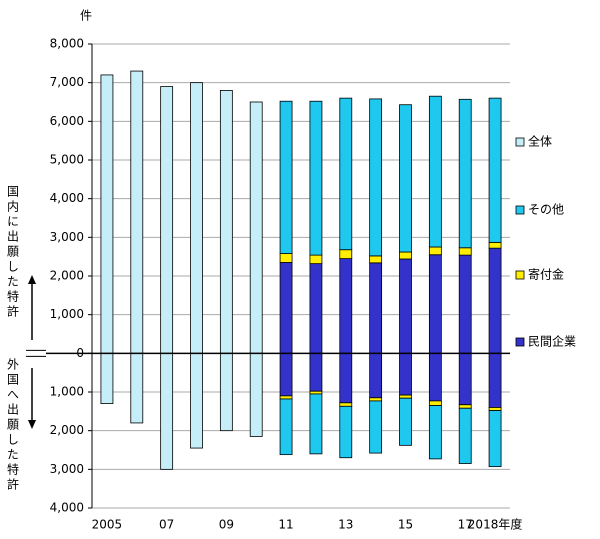  Describe the element at coordinates (67, 44) in the screenshot. I see `y-tick-label: 8,000` at that location.